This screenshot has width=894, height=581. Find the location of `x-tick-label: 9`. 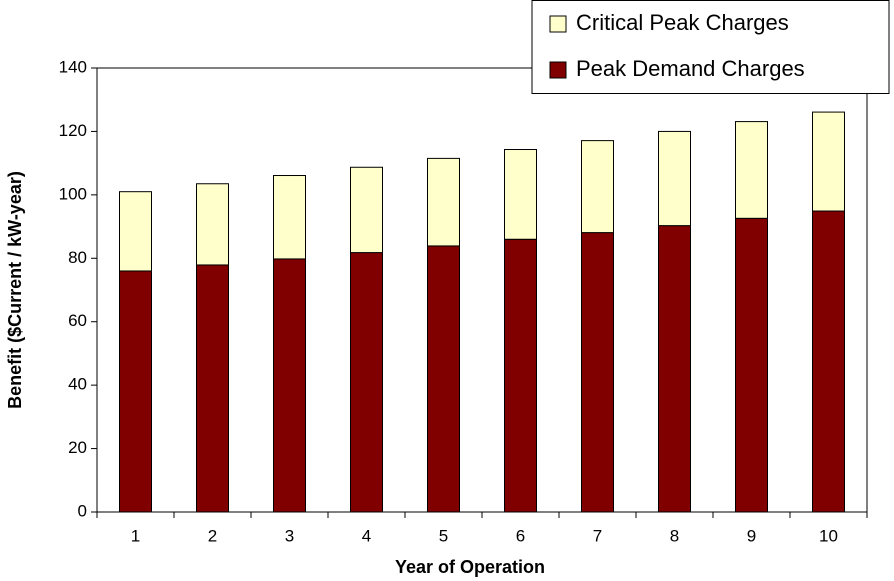

x-tick-label: 9 is located at coordinates (751, 535).